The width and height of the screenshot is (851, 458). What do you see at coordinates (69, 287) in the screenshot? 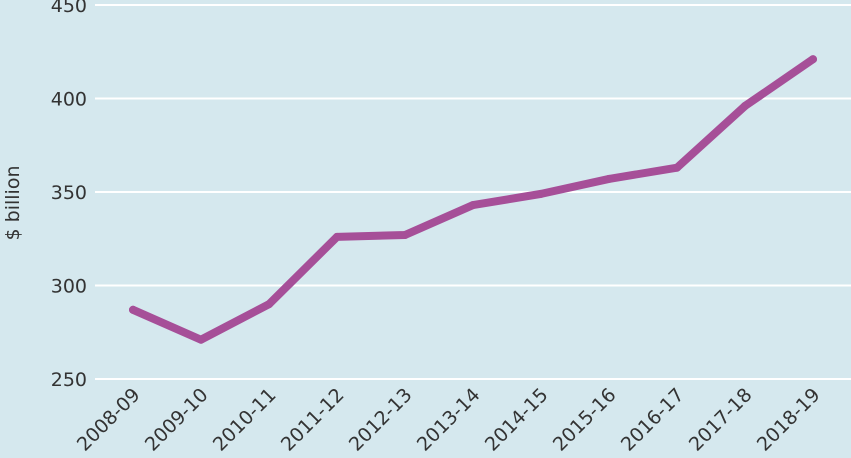
I see `y-tick-label: 300` at bounding box center [69, 287].